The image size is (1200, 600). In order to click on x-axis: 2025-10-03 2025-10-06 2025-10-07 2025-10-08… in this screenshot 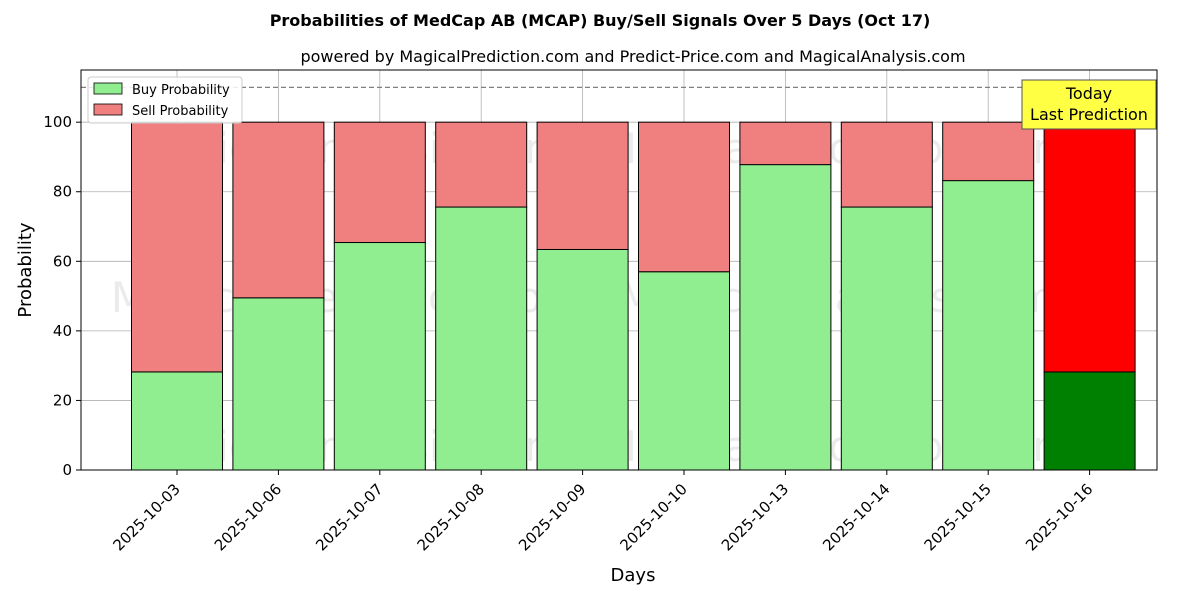, I will do `click(602, 512)`.